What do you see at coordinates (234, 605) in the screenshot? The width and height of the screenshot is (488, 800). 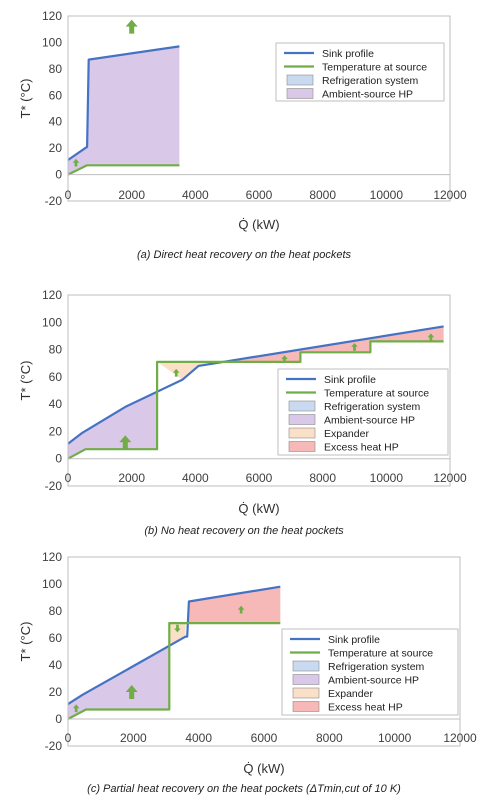 I see `region-excess-heat-hp` at bounding box center [234, 605].